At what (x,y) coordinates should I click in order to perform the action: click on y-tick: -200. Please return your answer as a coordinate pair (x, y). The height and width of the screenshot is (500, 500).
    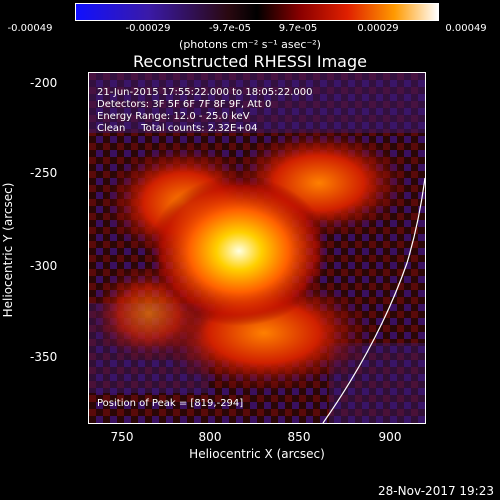
    Looking at the image, I should click on (44, 83).